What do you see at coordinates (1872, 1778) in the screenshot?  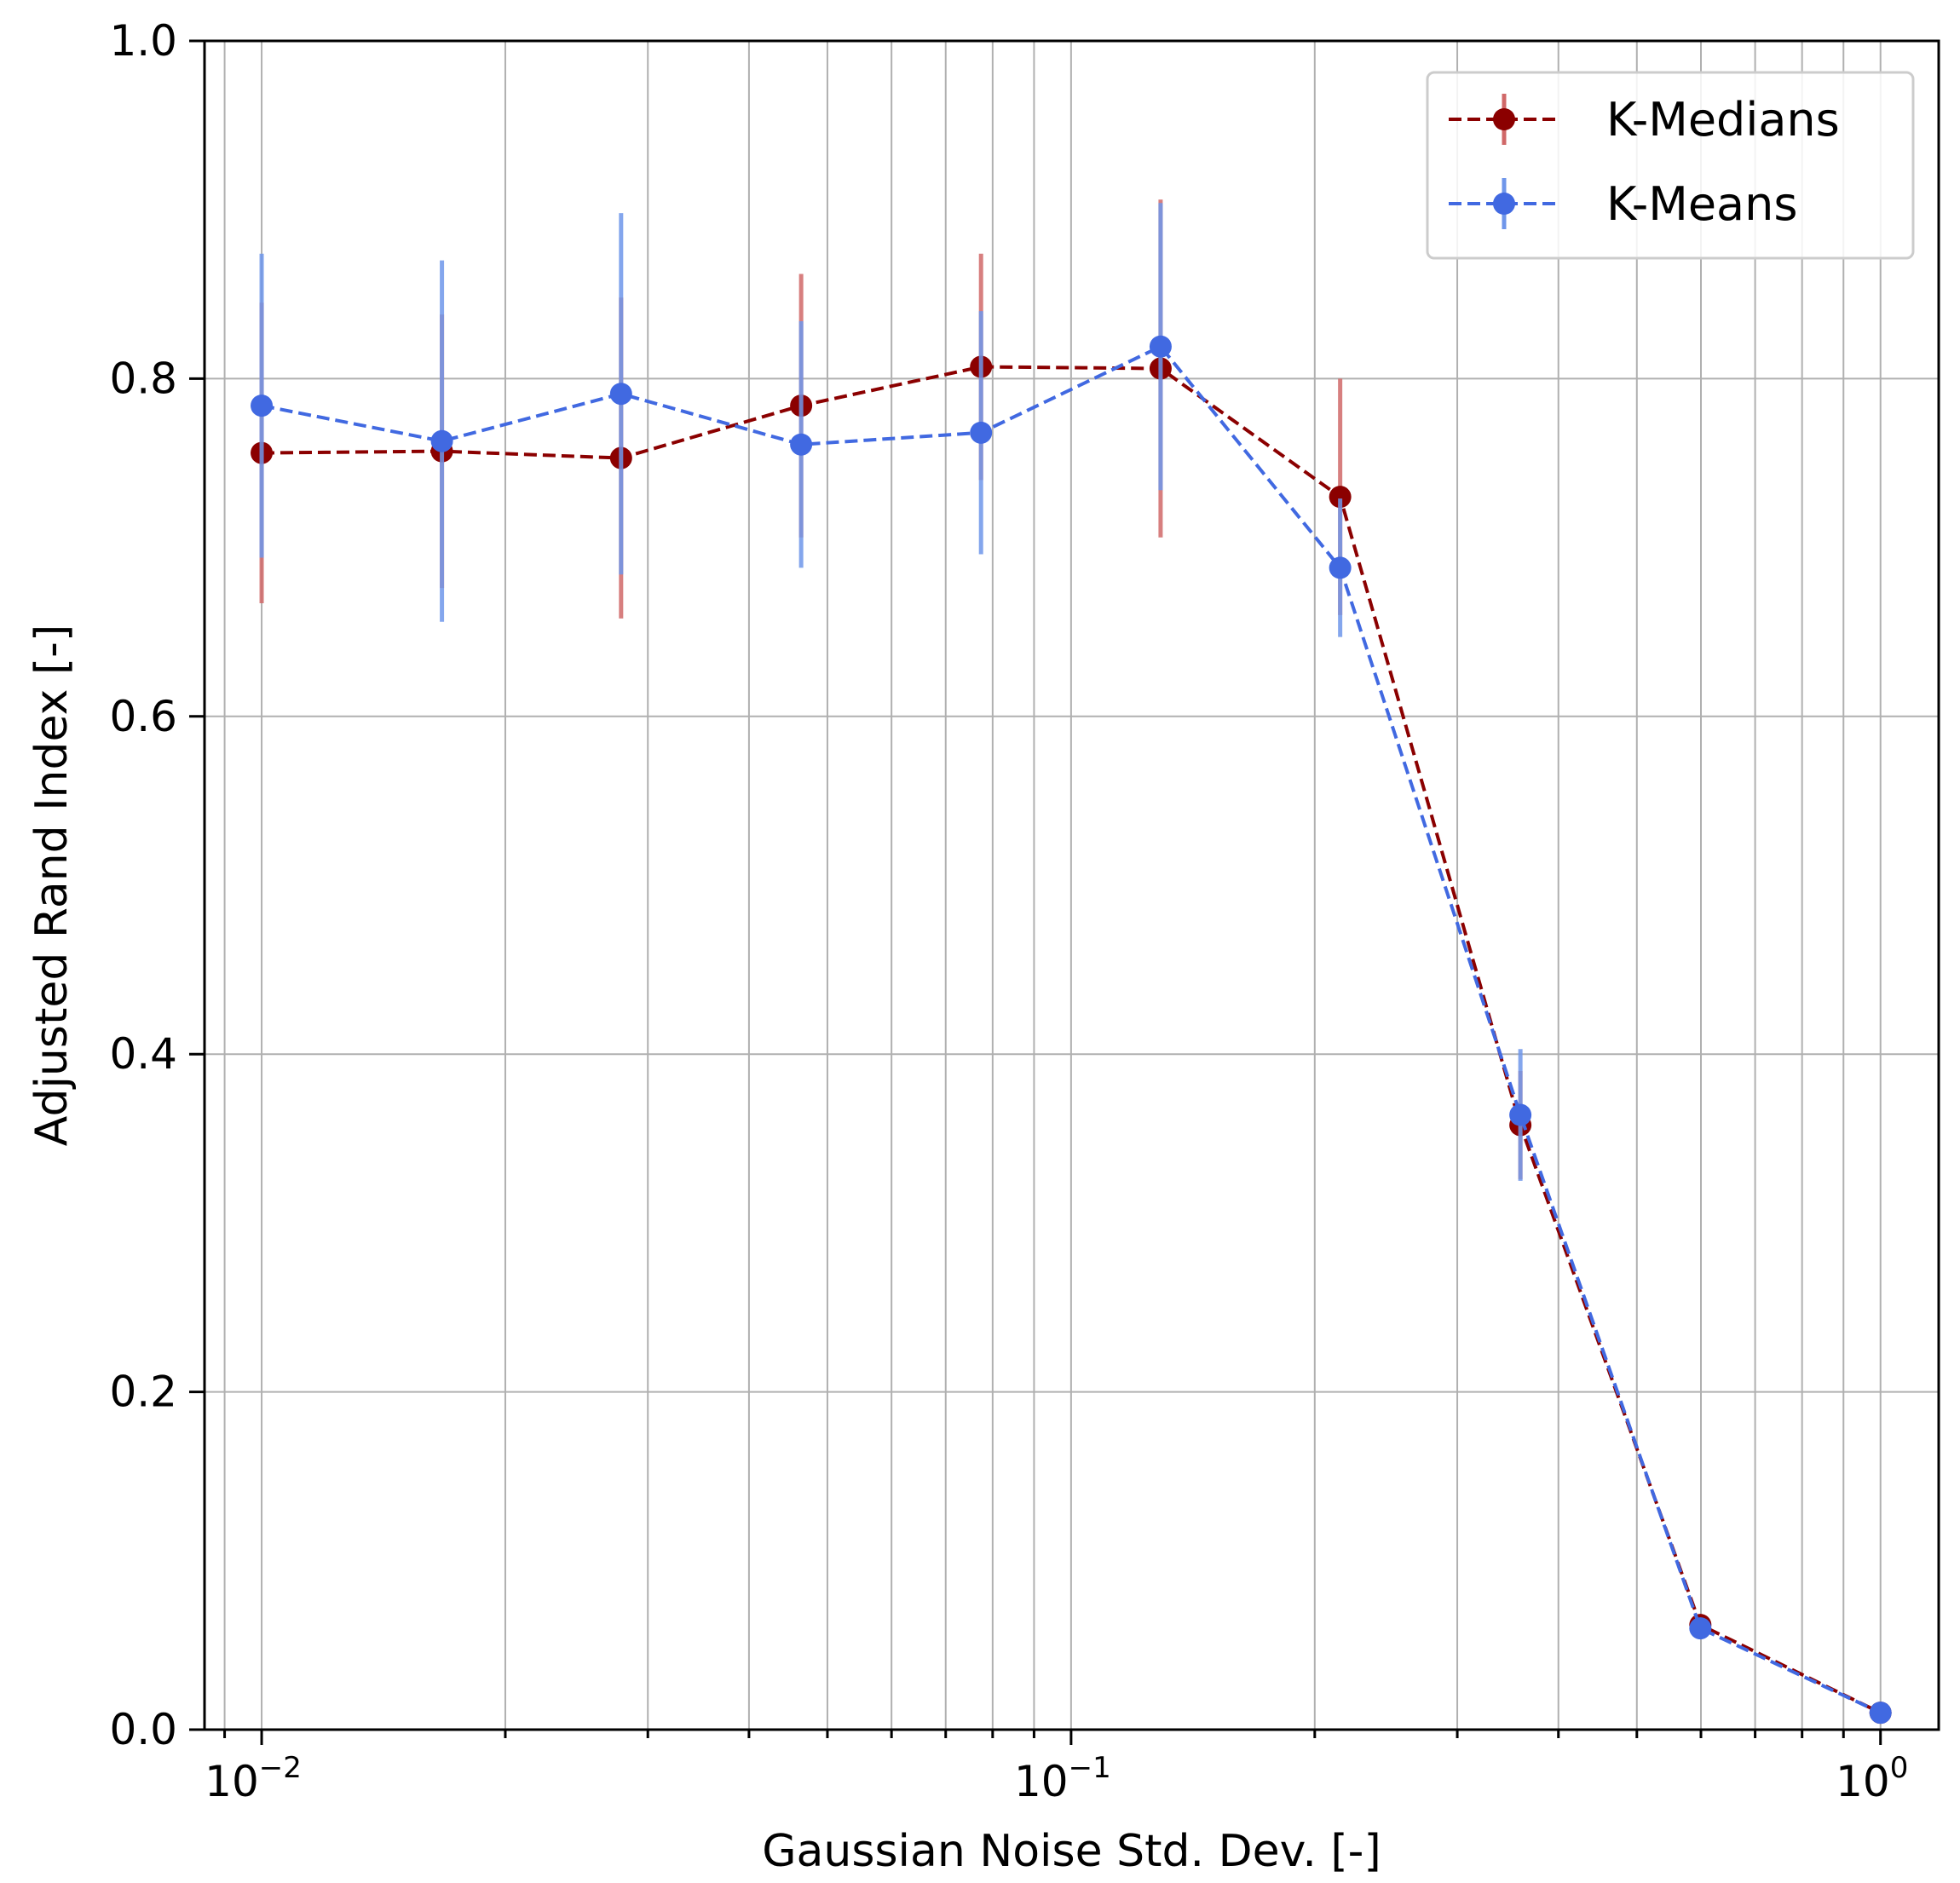 I see `x-tick-label: 10⁰` at bounding box center [1872, 1778].